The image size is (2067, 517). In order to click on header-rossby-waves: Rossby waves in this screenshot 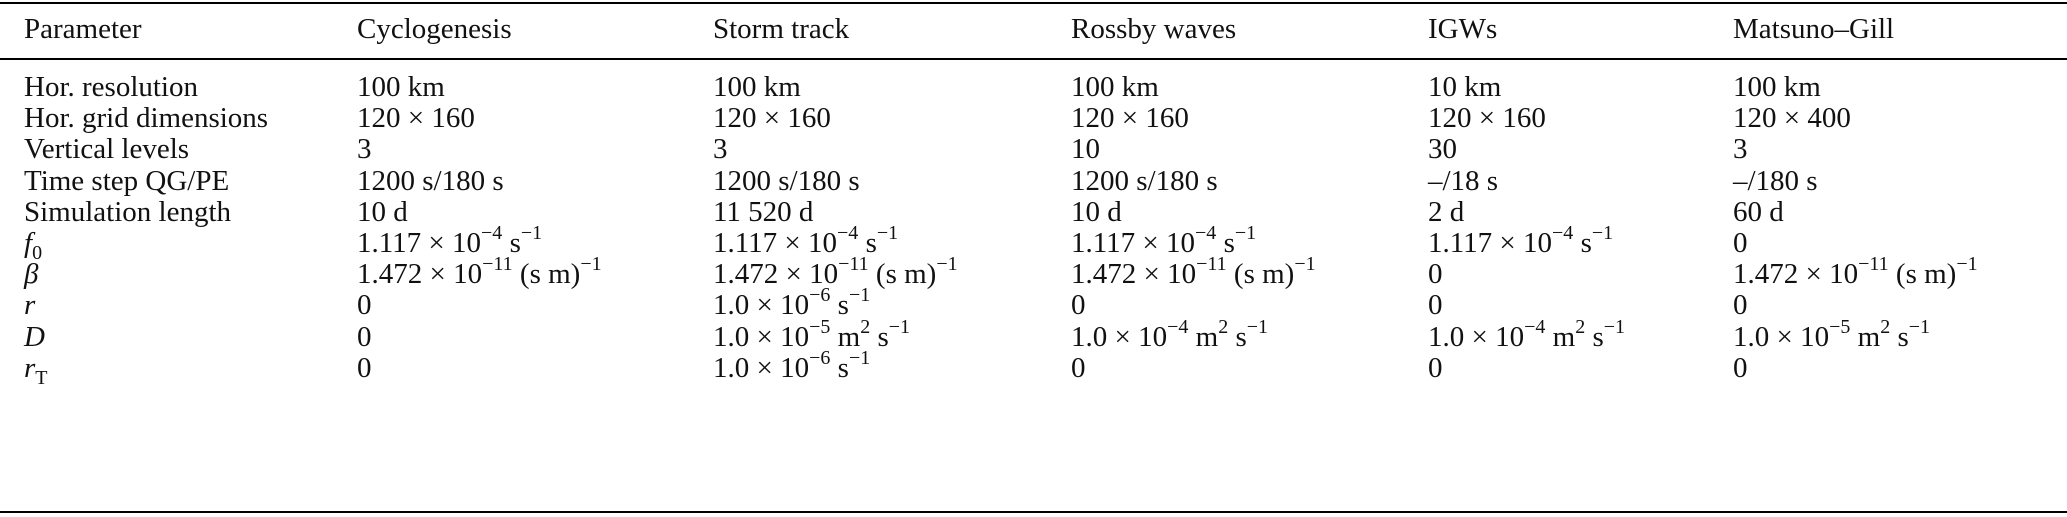, I will do `click(1154, 29)`.